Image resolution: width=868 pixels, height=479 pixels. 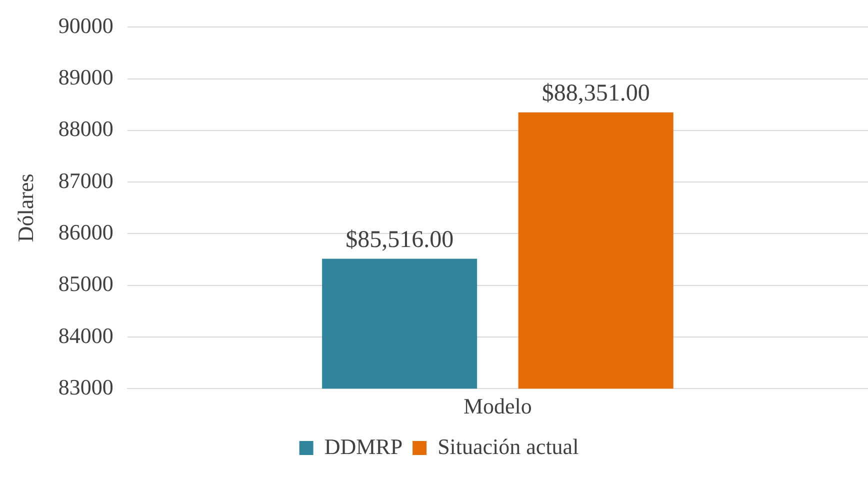 What do you see at coordinates (86, 180) in the screenshot?
I see `y-tick-label: 87000` at bounding box center [86, 180].